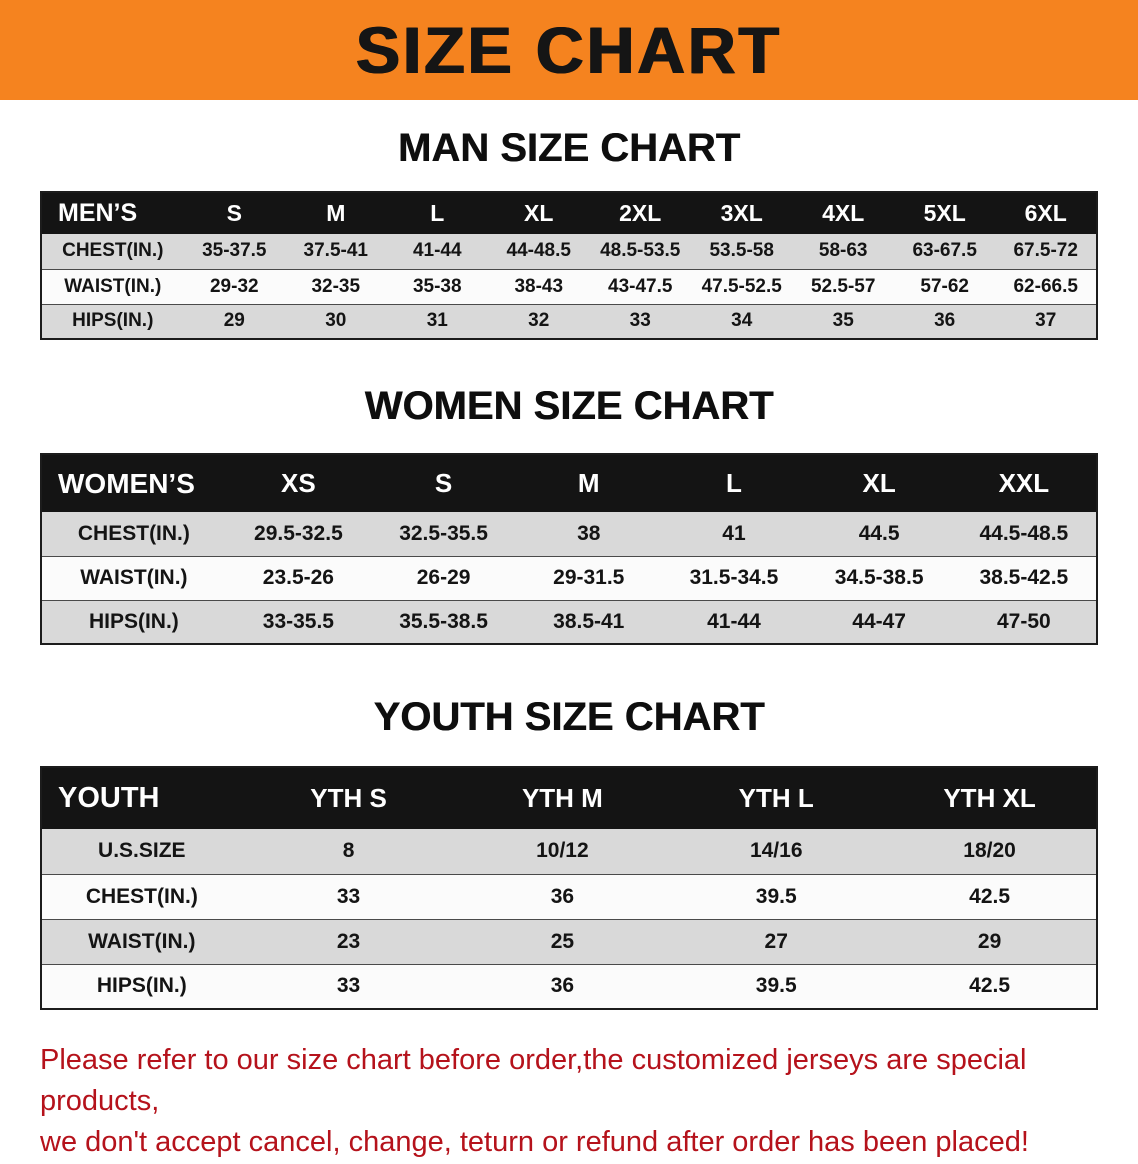 This screenshot has height=1164, width=1138. I want to click on value-cell: 41, so click(734, 534).